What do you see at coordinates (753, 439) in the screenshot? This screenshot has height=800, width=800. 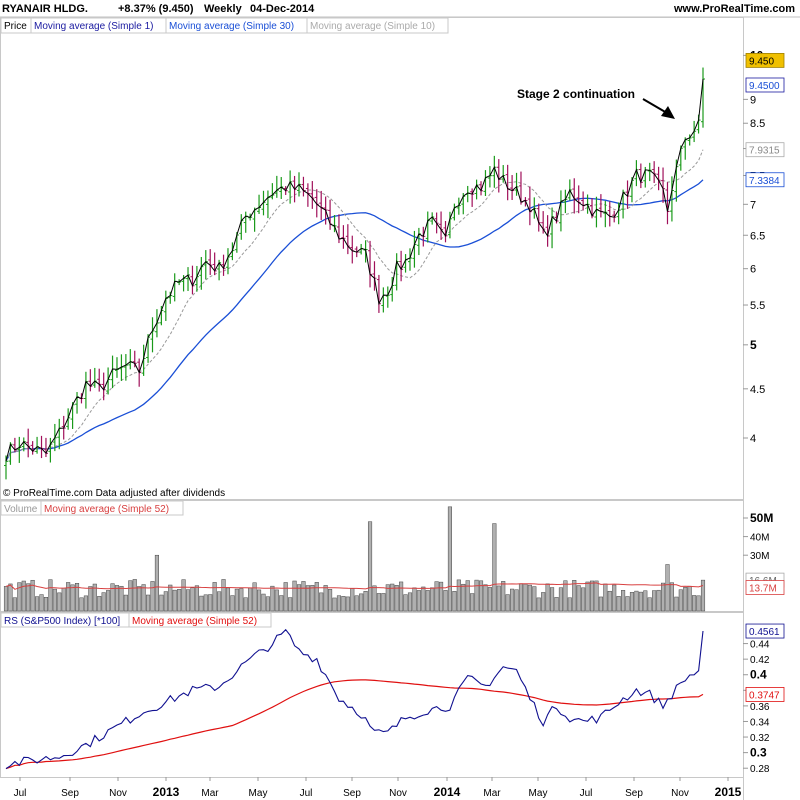 I see `price-tick-label: 4` at bounding box center [753, 439].